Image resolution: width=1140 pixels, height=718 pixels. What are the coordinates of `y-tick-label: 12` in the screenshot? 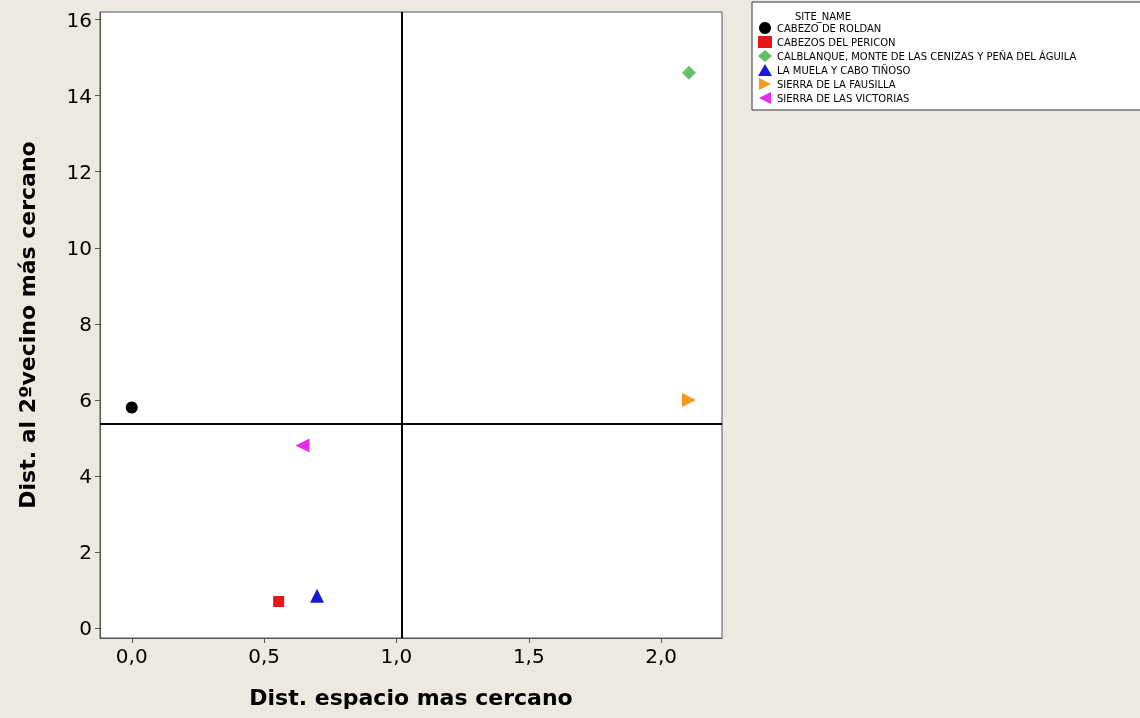 It's located at (79, 171).